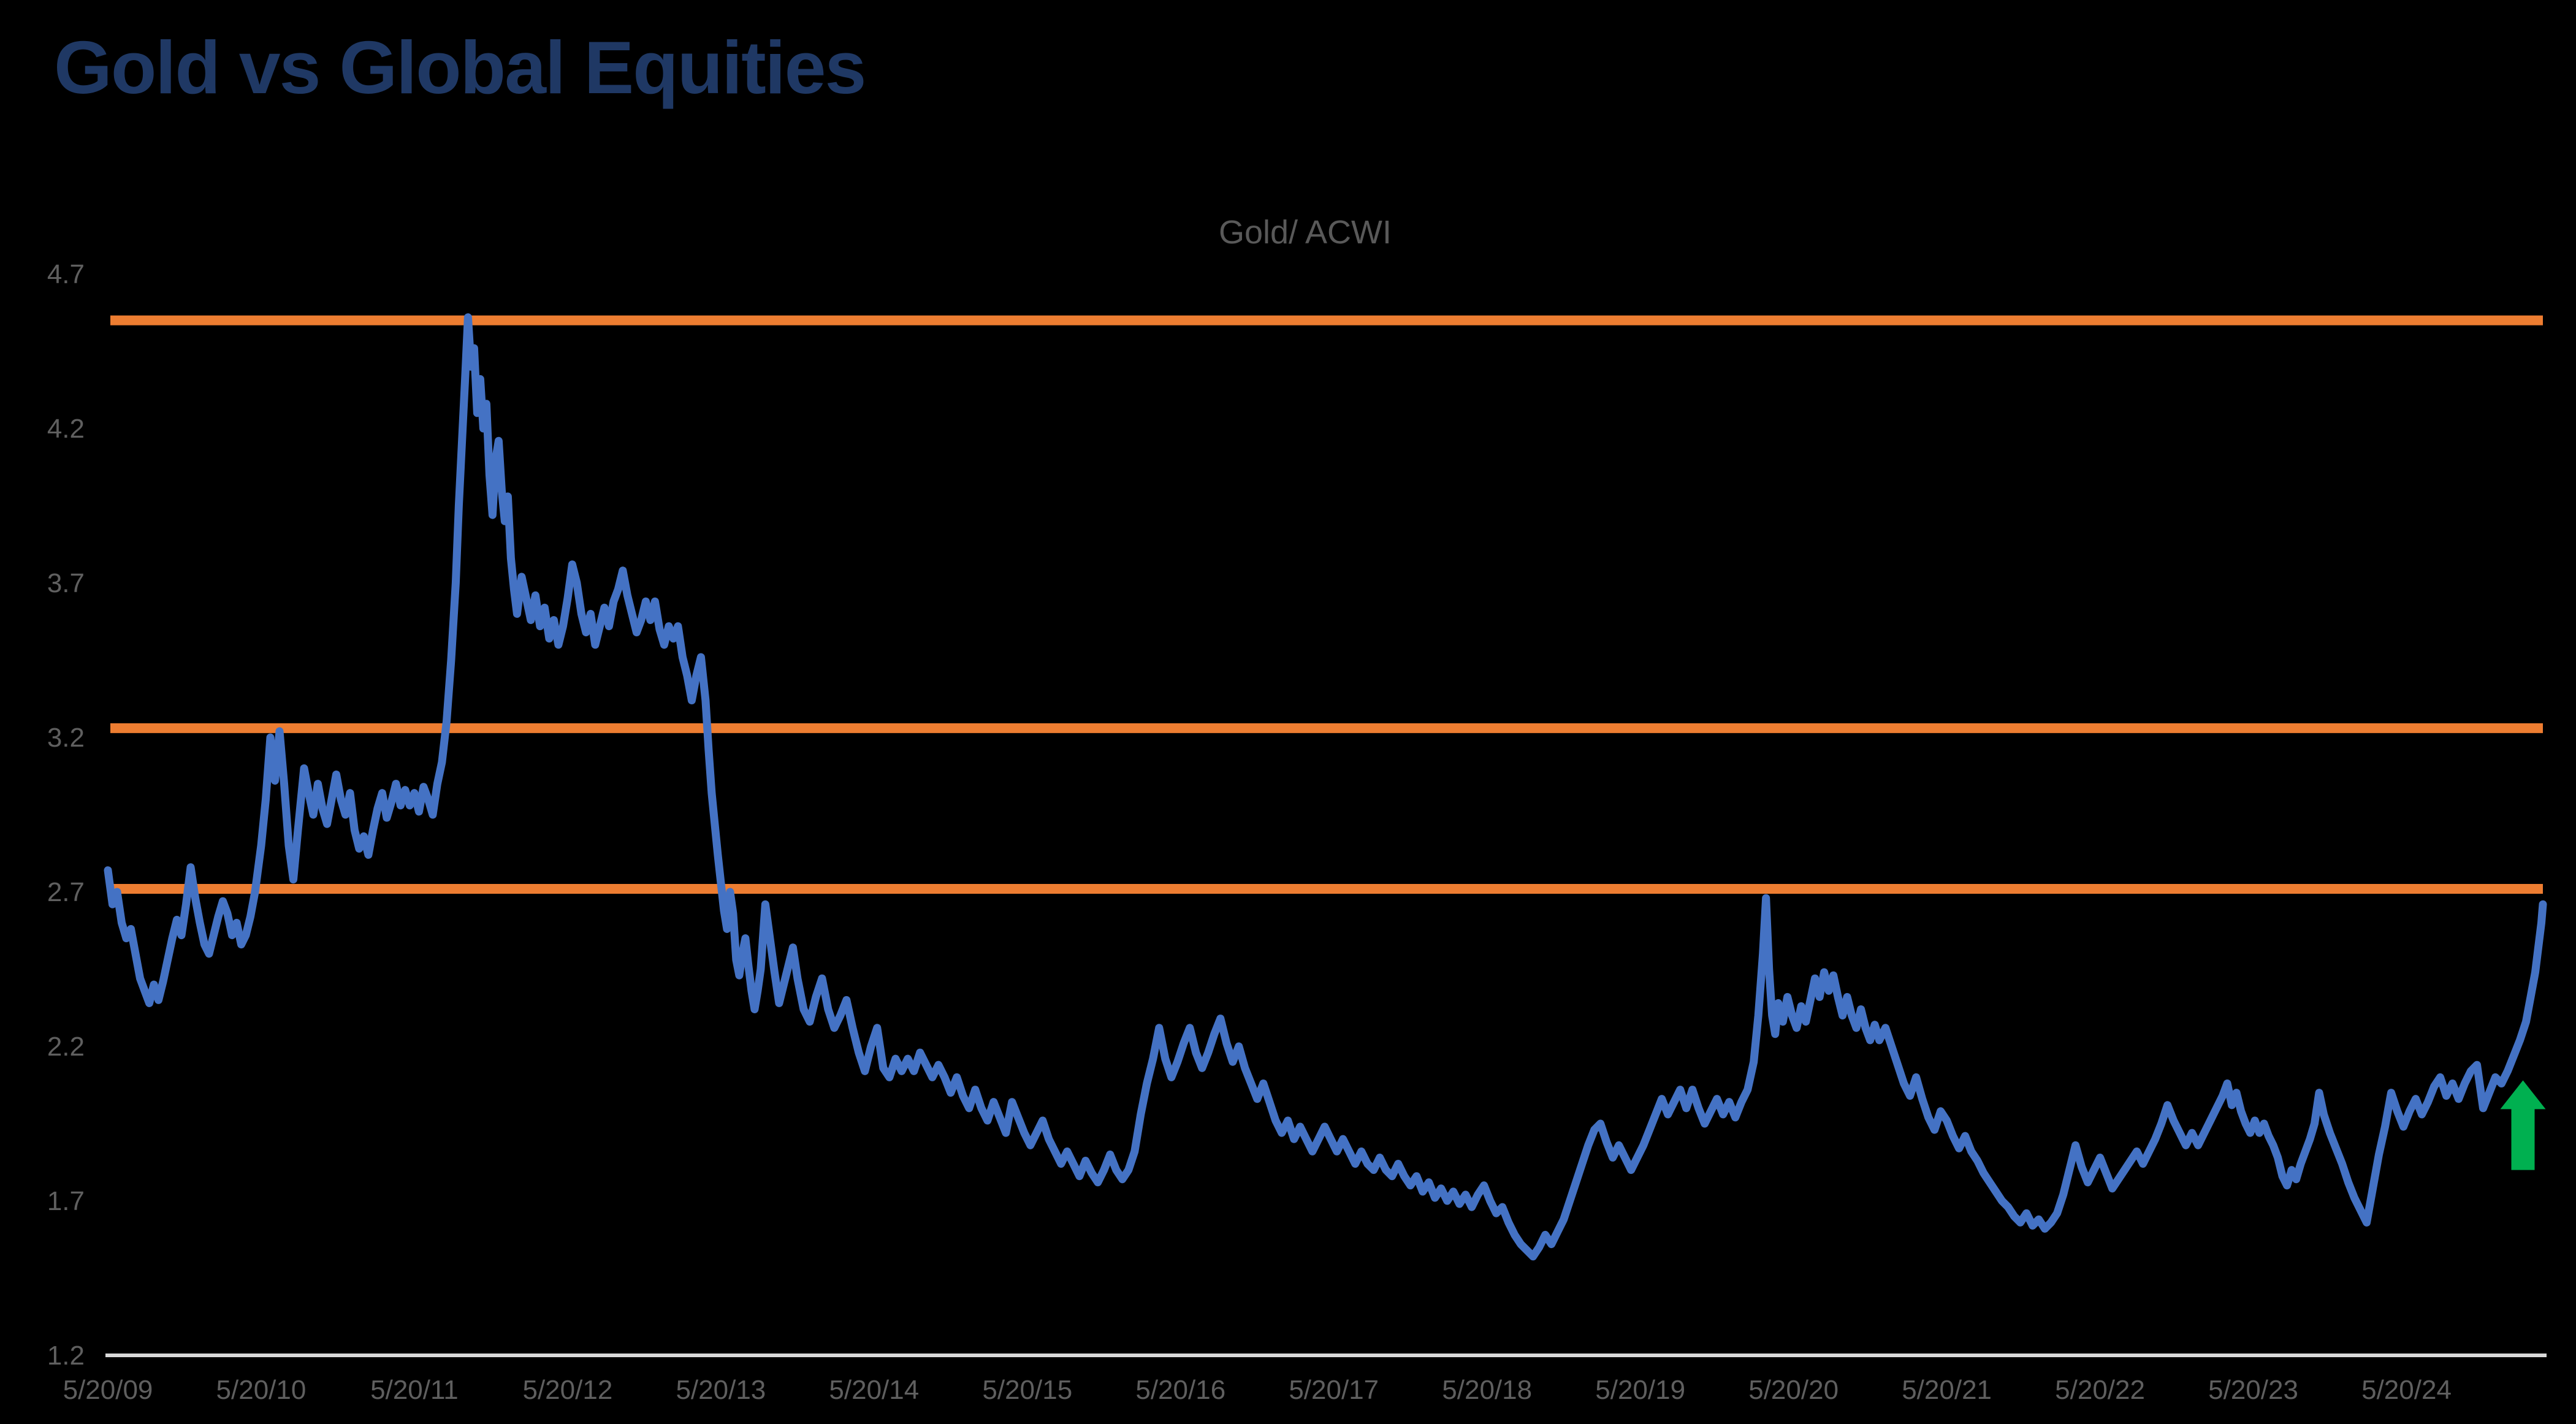  Describe the element at coordinates (567, 1390) in the screenshot. I see `x-tick-label: 5/20/12` at that location.